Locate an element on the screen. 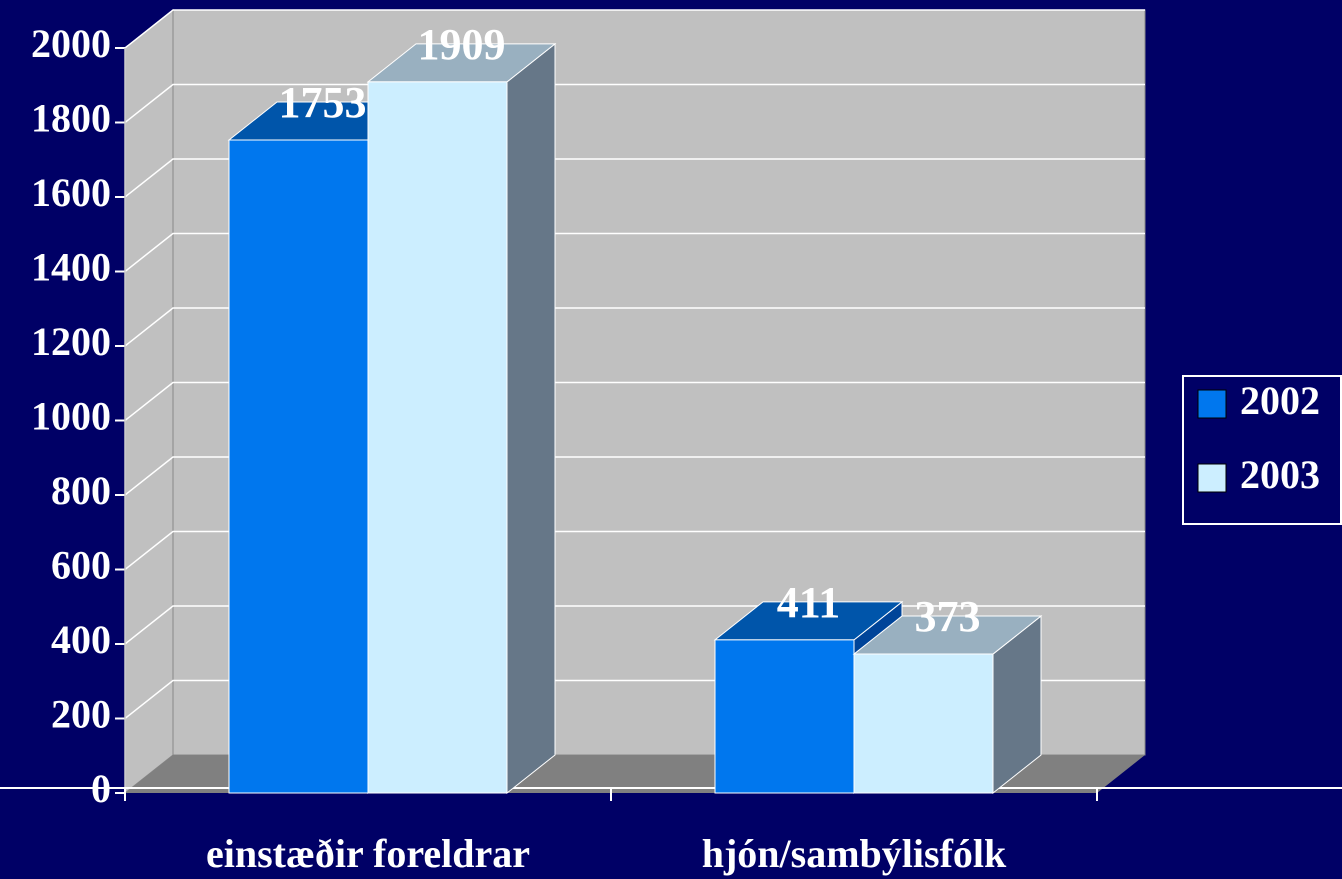  data-label: 373 is located at coordinates (948, 616).